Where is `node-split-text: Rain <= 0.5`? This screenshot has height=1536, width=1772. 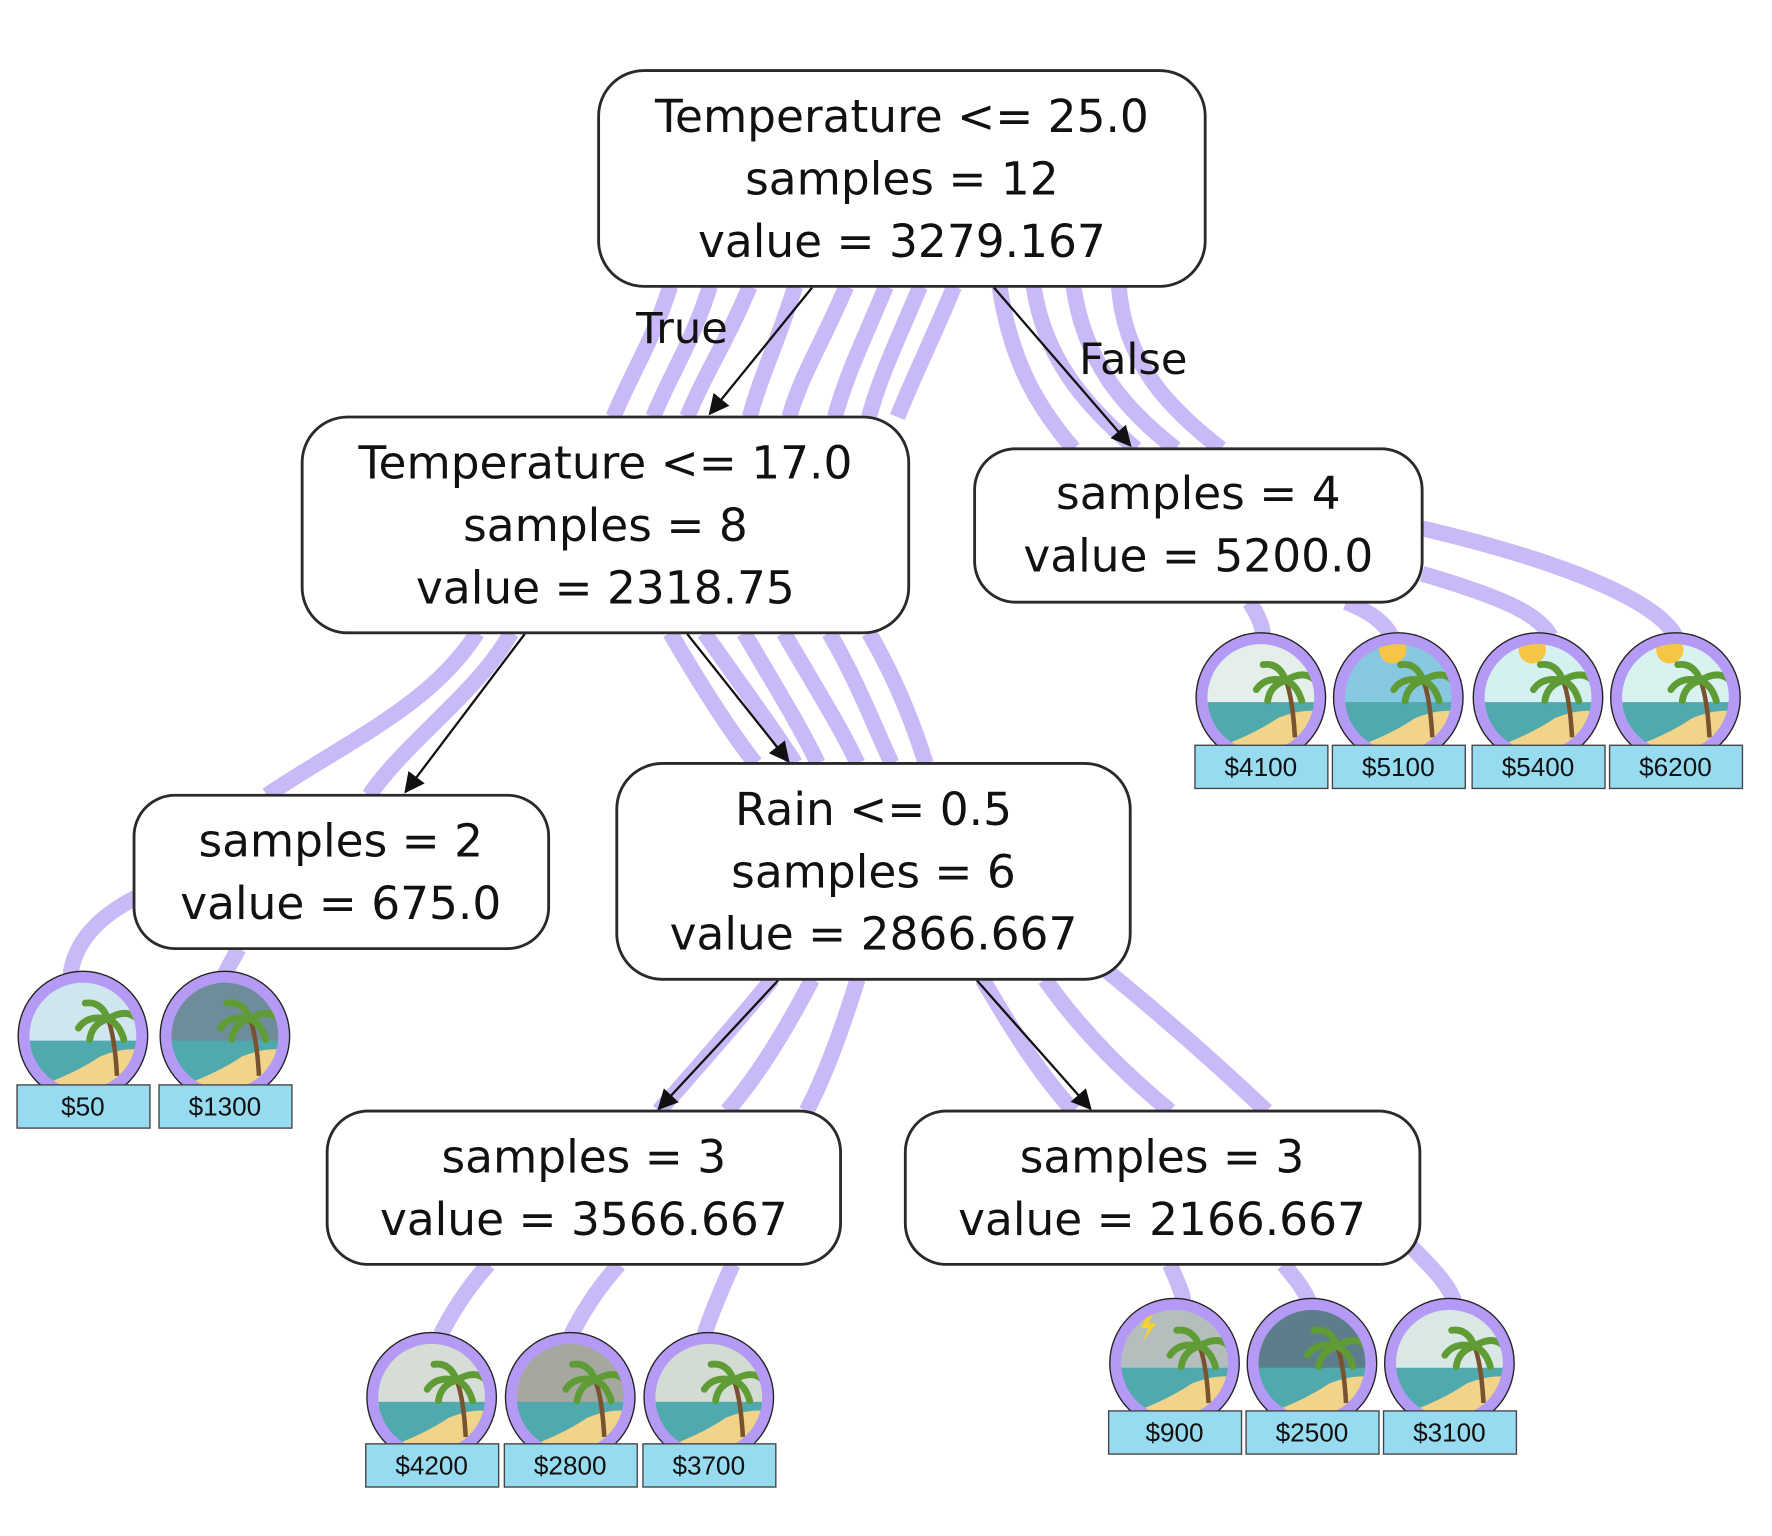 node-split-text: Rain <= 0.5 is located at coordinates (873, 809).